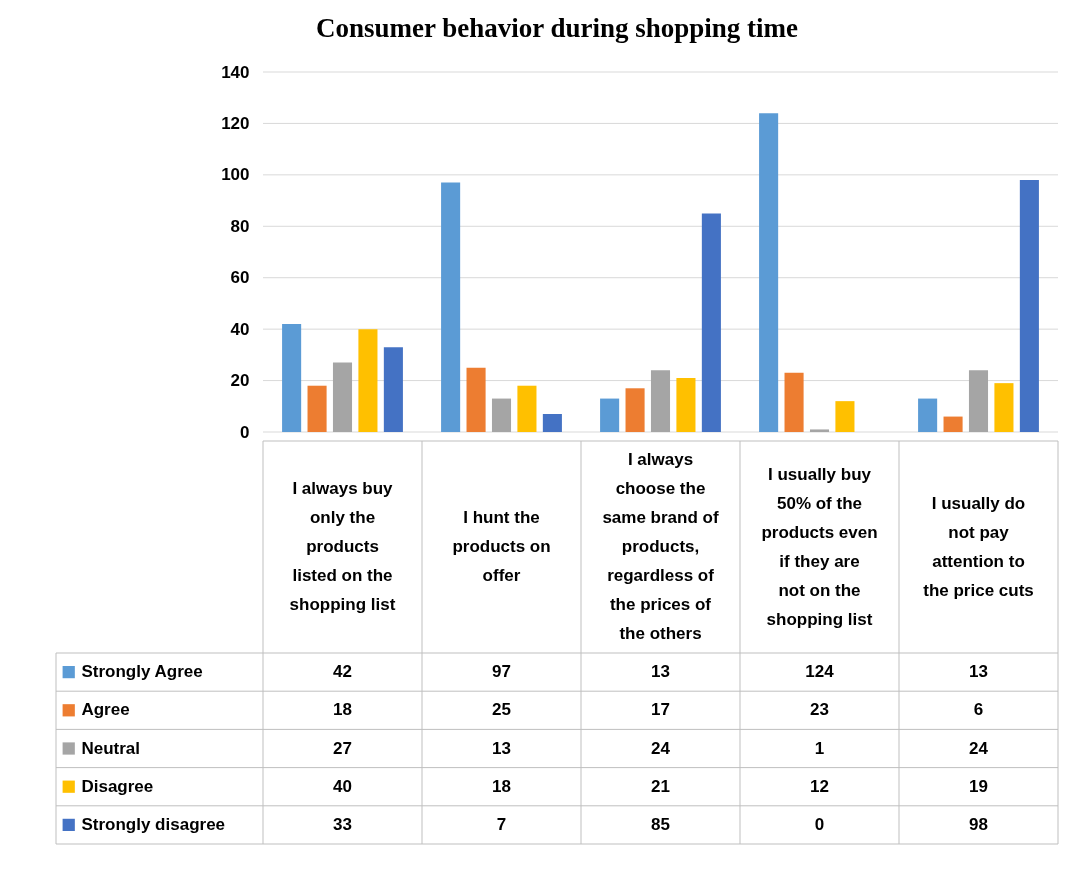 Image resolution: width=1076 pixels, height=869 pixels. Describe the element at coordinates (819, 786) in the screenshot. I see `data-label: 12` at that location.